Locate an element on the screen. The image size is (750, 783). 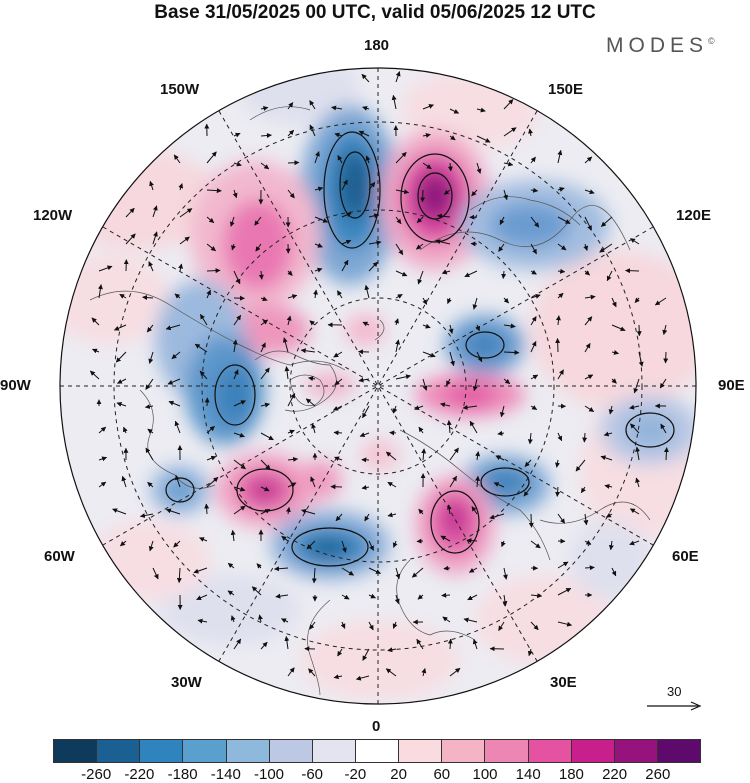
colorbar-tick-label: 180 is located at coordinates (571, 774).